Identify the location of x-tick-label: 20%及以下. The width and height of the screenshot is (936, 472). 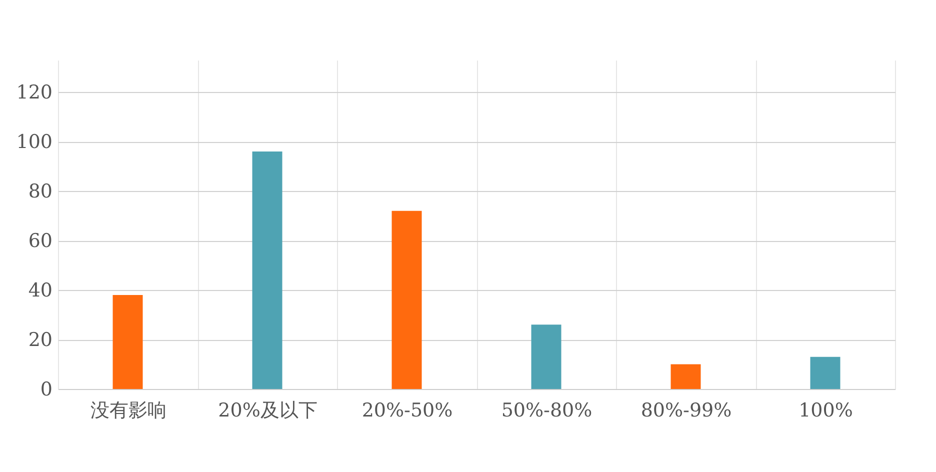
(268, 411).